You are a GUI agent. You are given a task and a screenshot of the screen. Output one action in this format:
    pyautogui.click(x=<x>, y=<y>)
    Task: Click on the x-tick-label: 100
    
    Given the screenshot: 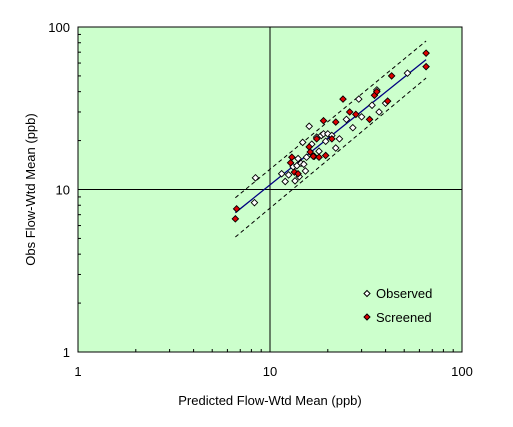 What is the action you would take?
    pyautogui.click(x=462, y=371)
    